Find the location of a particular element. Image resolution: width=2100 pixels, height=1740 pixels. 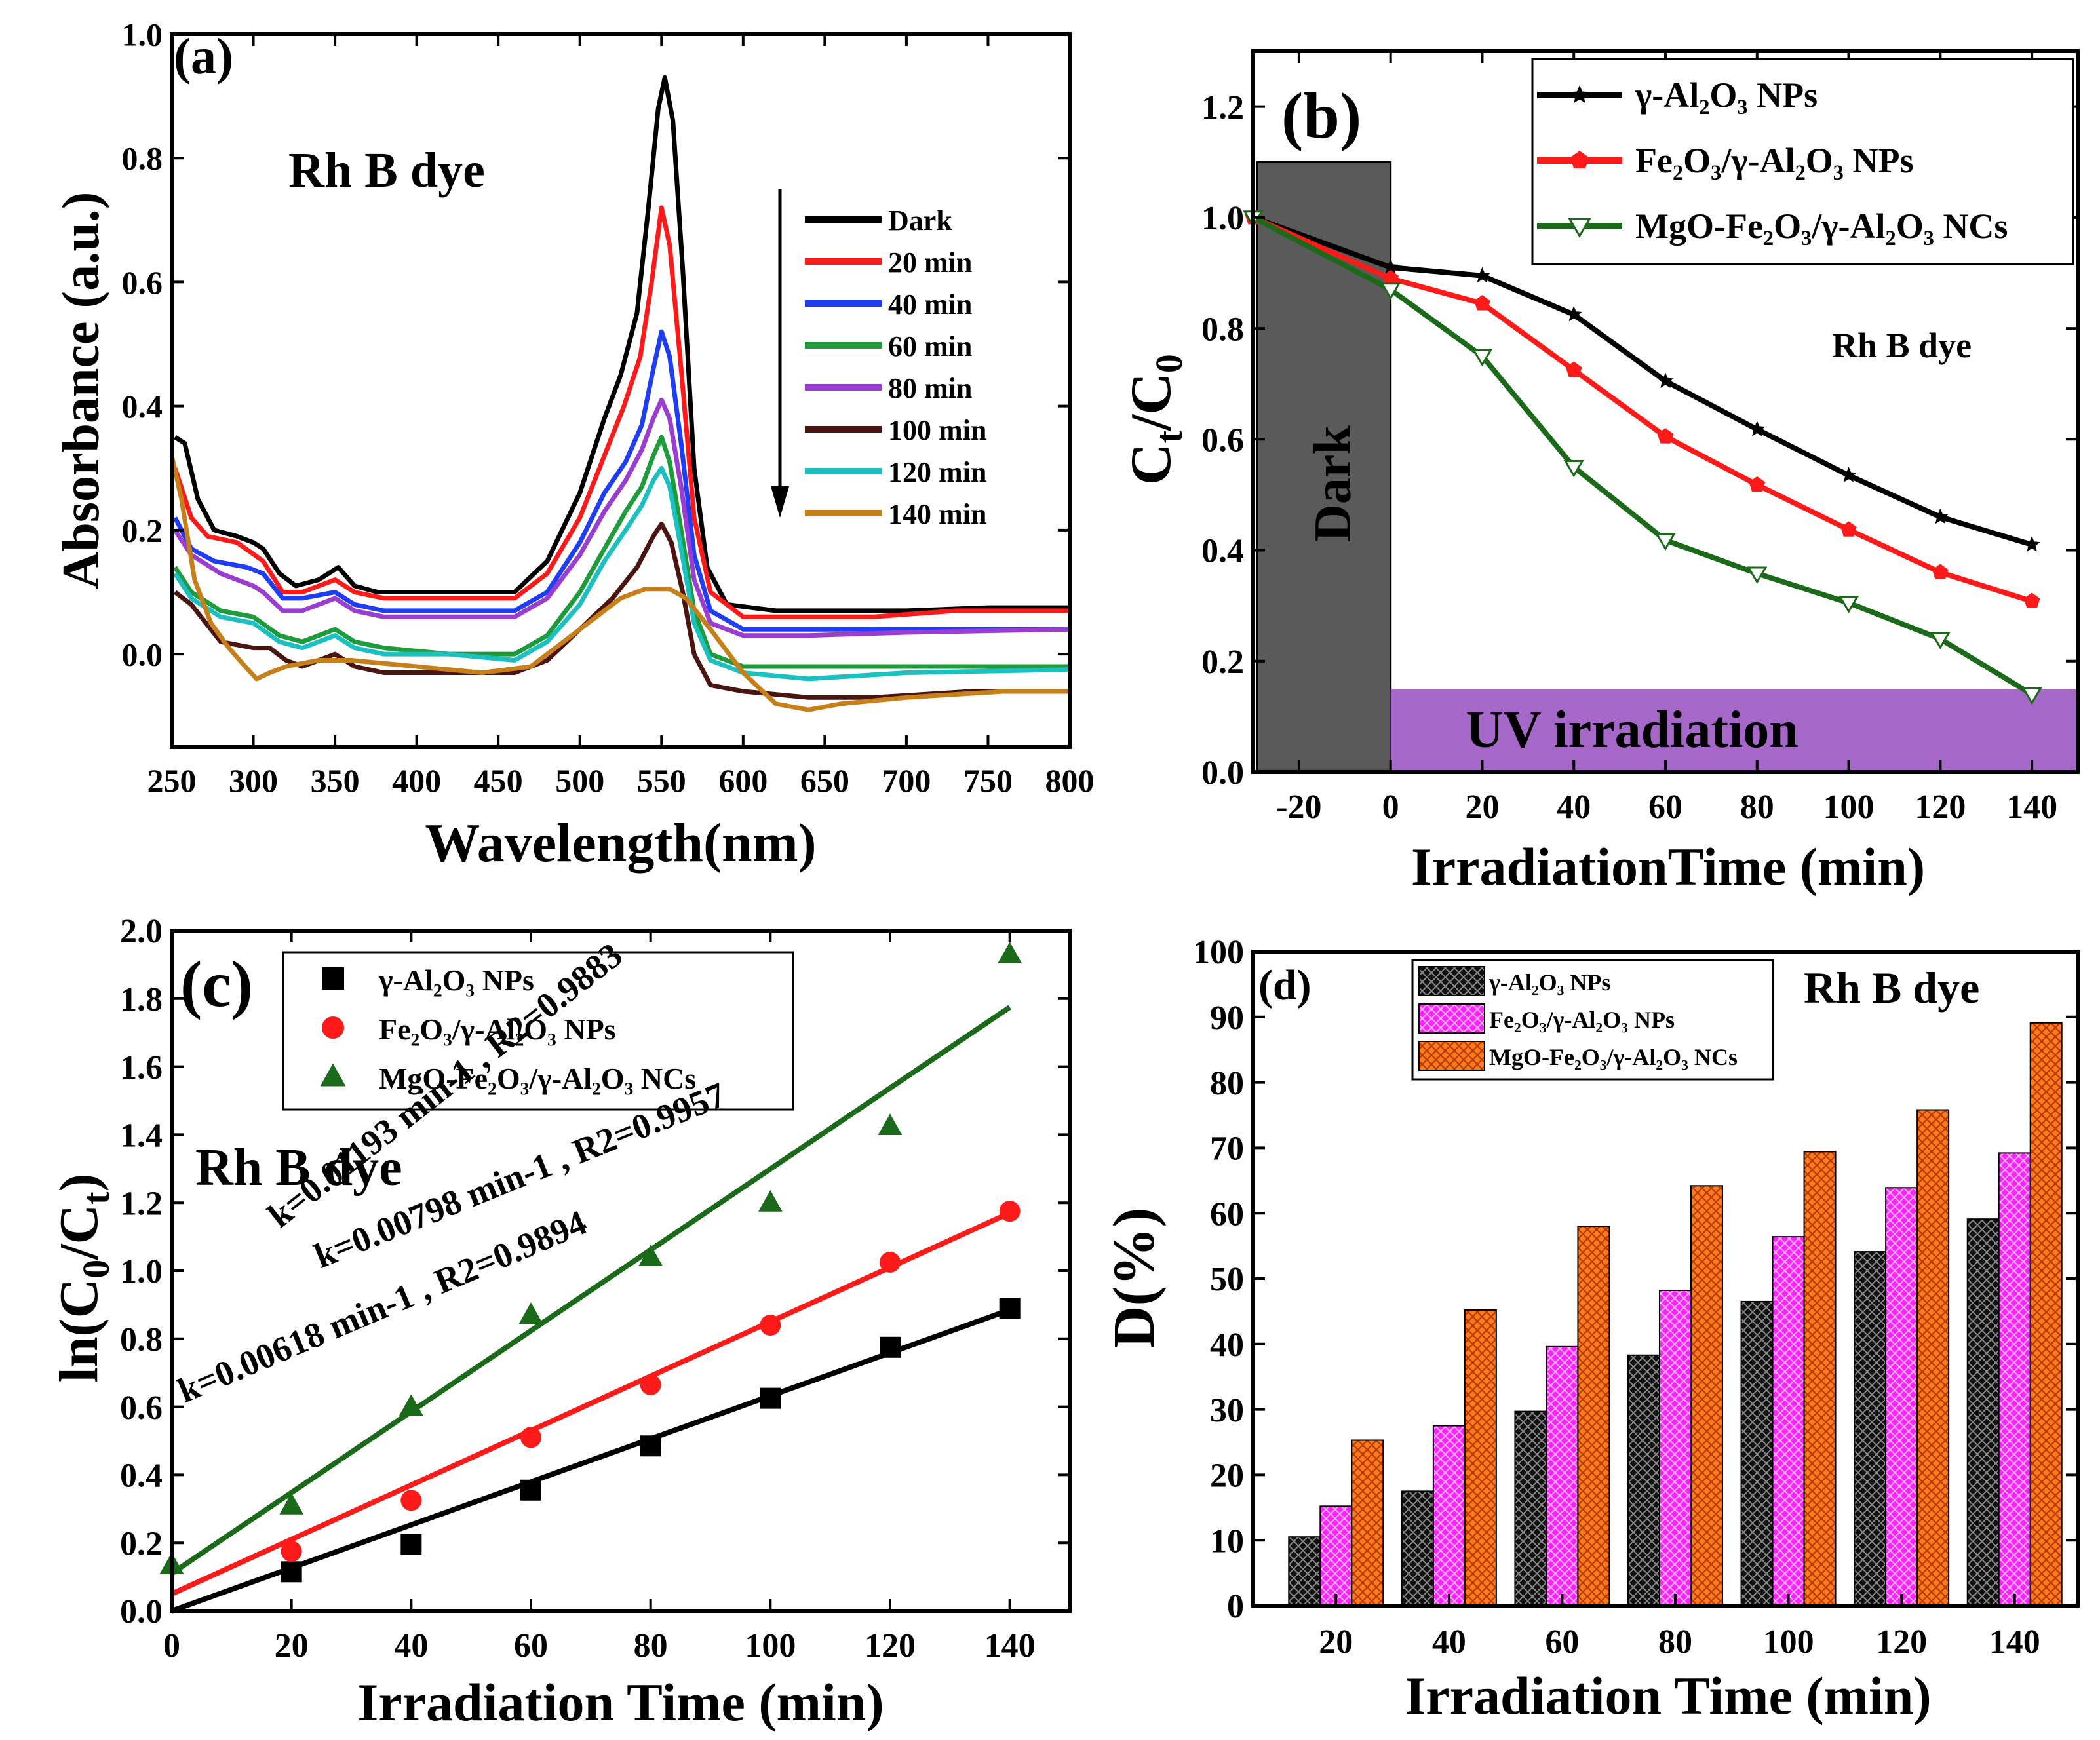

legend-label: MgO-Fe₂O₃/γ-Al₂O₃ NCs is located at coordinates (1822, 226).